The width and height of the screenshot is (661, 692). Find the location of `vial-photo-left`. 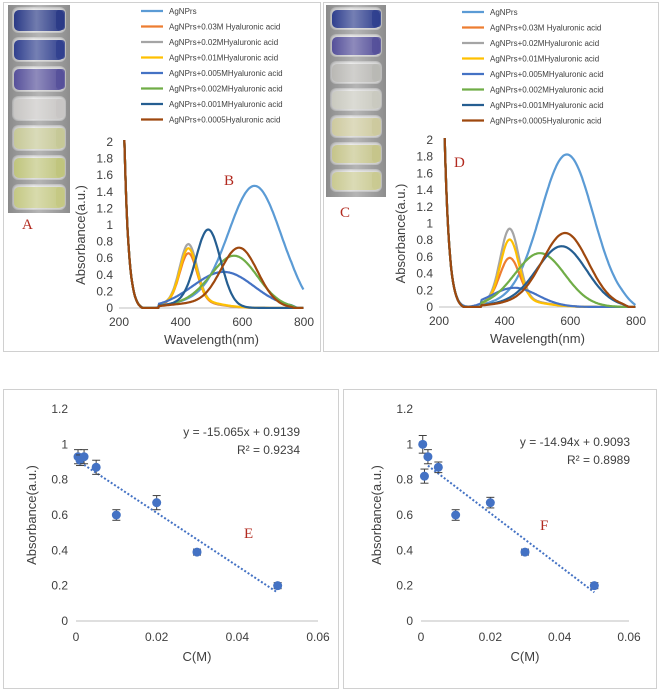

vial-photo-left is located at coordinates (39, 109).